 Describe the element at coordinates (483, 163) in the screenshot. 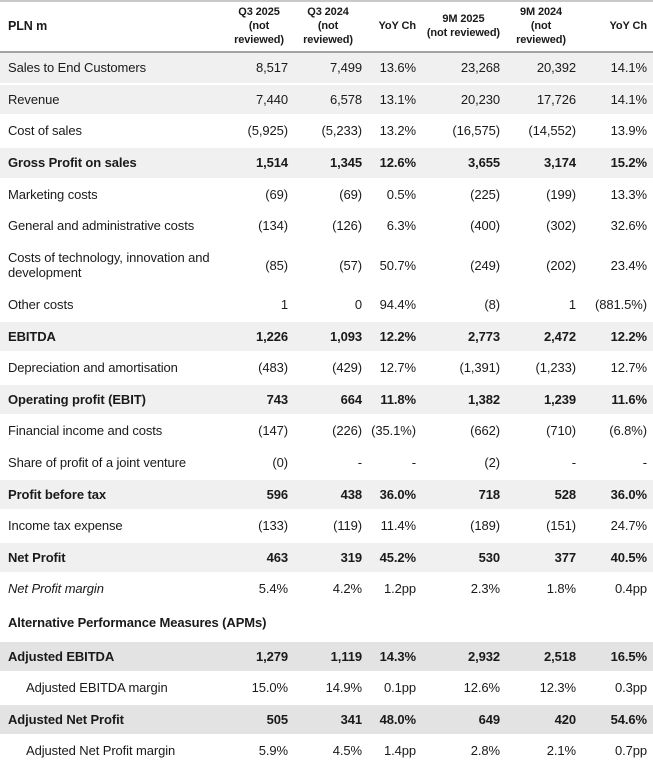

I see `cell-value: 3,655` at that location.